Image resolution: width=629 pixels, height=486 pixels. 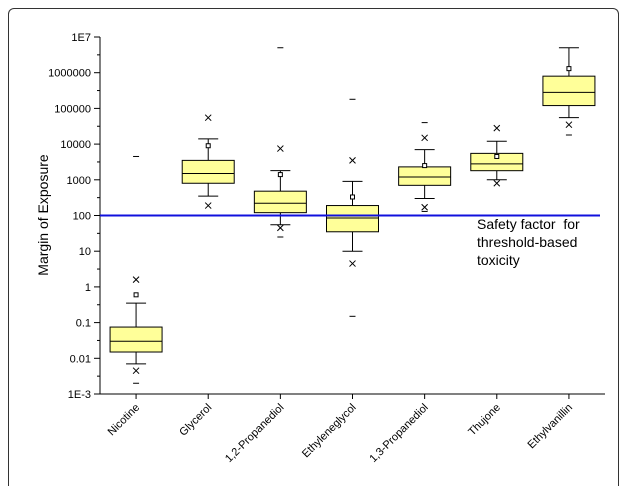 I want to click on safety-factor-label: toxicity, so click(x=498, y=260).